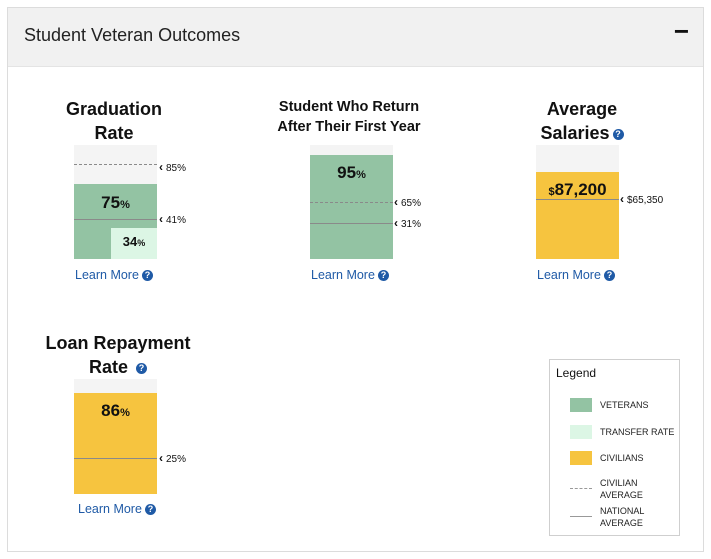 The width and height of the screenshot is (711, 559). Describe the element at coordinates (581, 488) in the screenshot. I see `legend-civilian-average-swatch` at that location.